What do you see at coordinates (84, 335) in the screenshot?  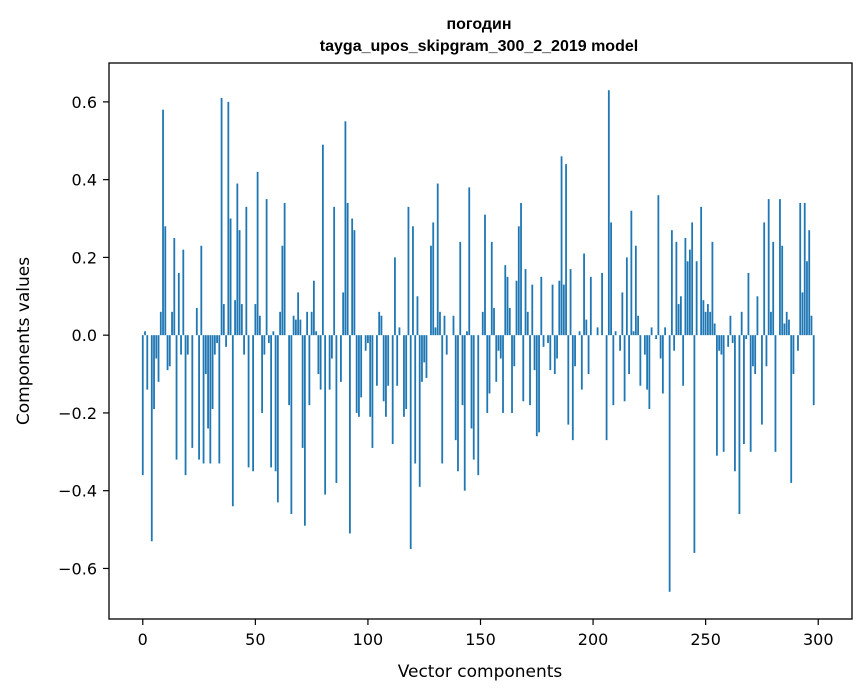 I see `y-tick-label: 0.0` at bounding box center [84, 335].